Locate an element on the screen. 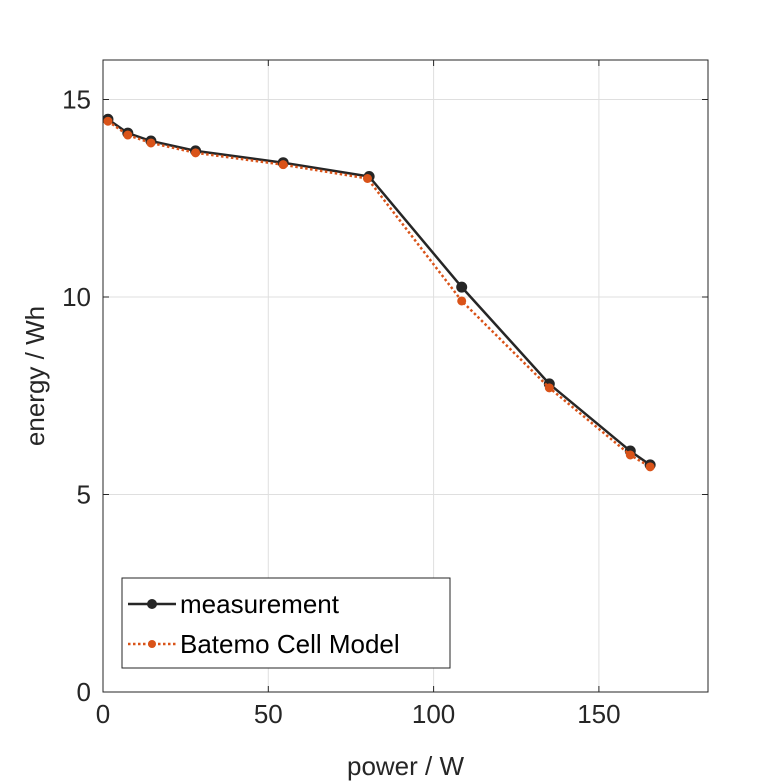 This screenshot has width=781, height=781. x-tick-label: 50 is located at coordinates (268, 714).